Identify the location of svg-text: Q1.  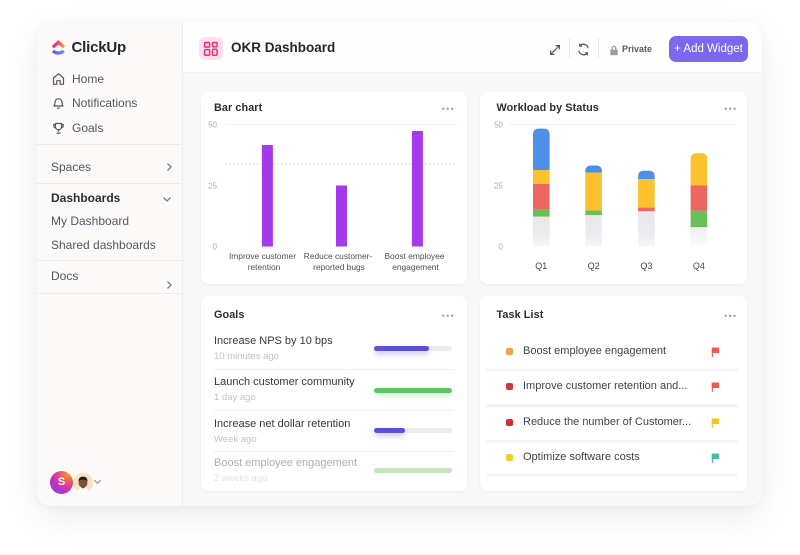
(541, 266).